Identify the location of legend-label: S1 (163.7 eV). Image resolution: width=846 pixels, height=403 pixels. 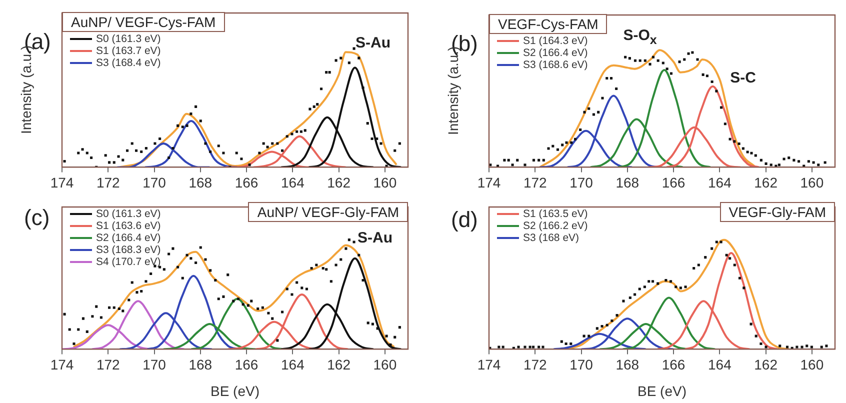
(128, 51).